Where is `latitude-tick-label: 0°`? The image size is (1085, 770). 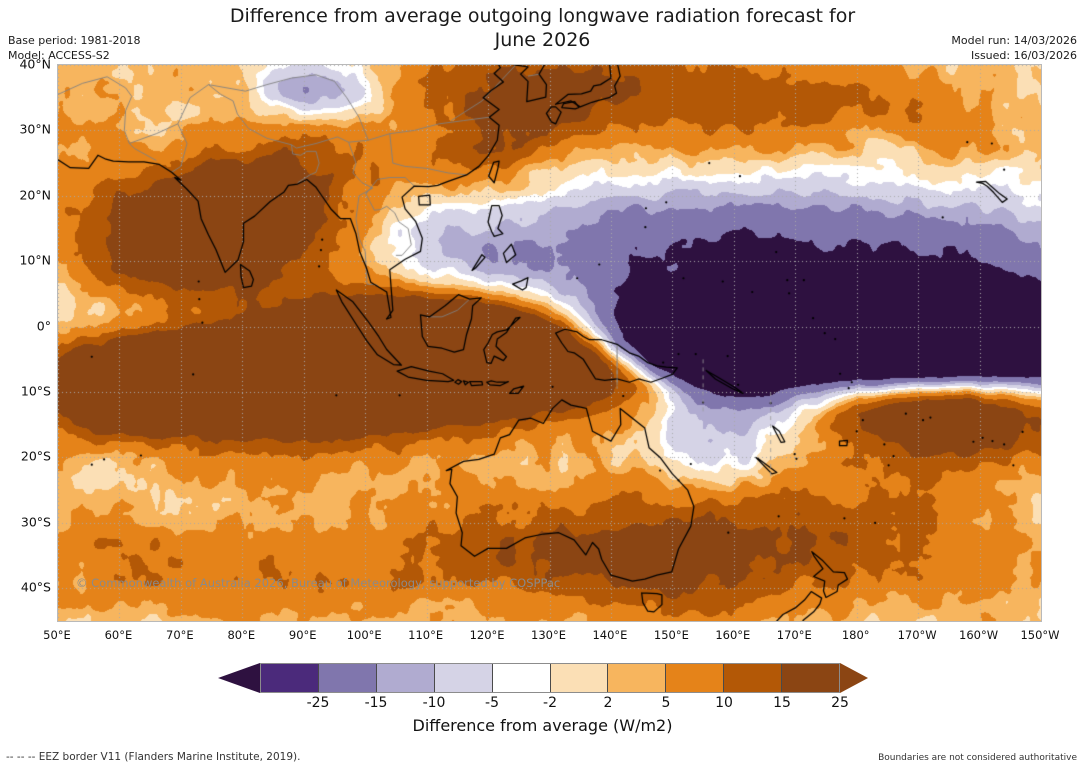 latitude-tick-label: 0° is located at coordinates (43, 326).